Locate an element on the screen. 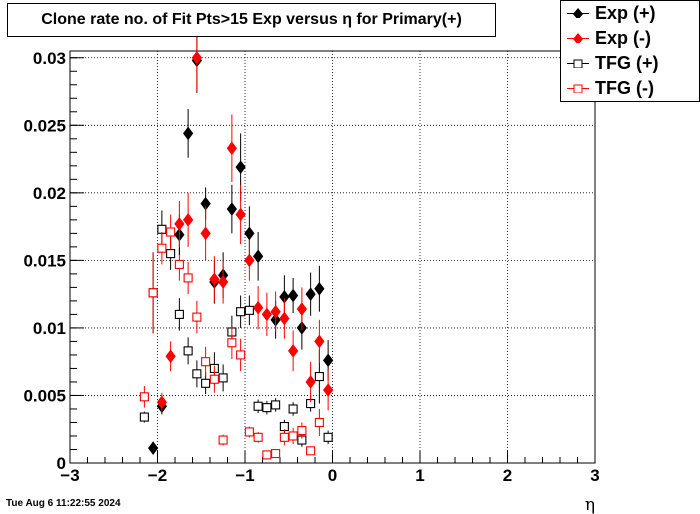 Image resolution: width=700 pixels, height=514 pixels. legend-entry: TFG (+) is located at coordinates (630, 63).